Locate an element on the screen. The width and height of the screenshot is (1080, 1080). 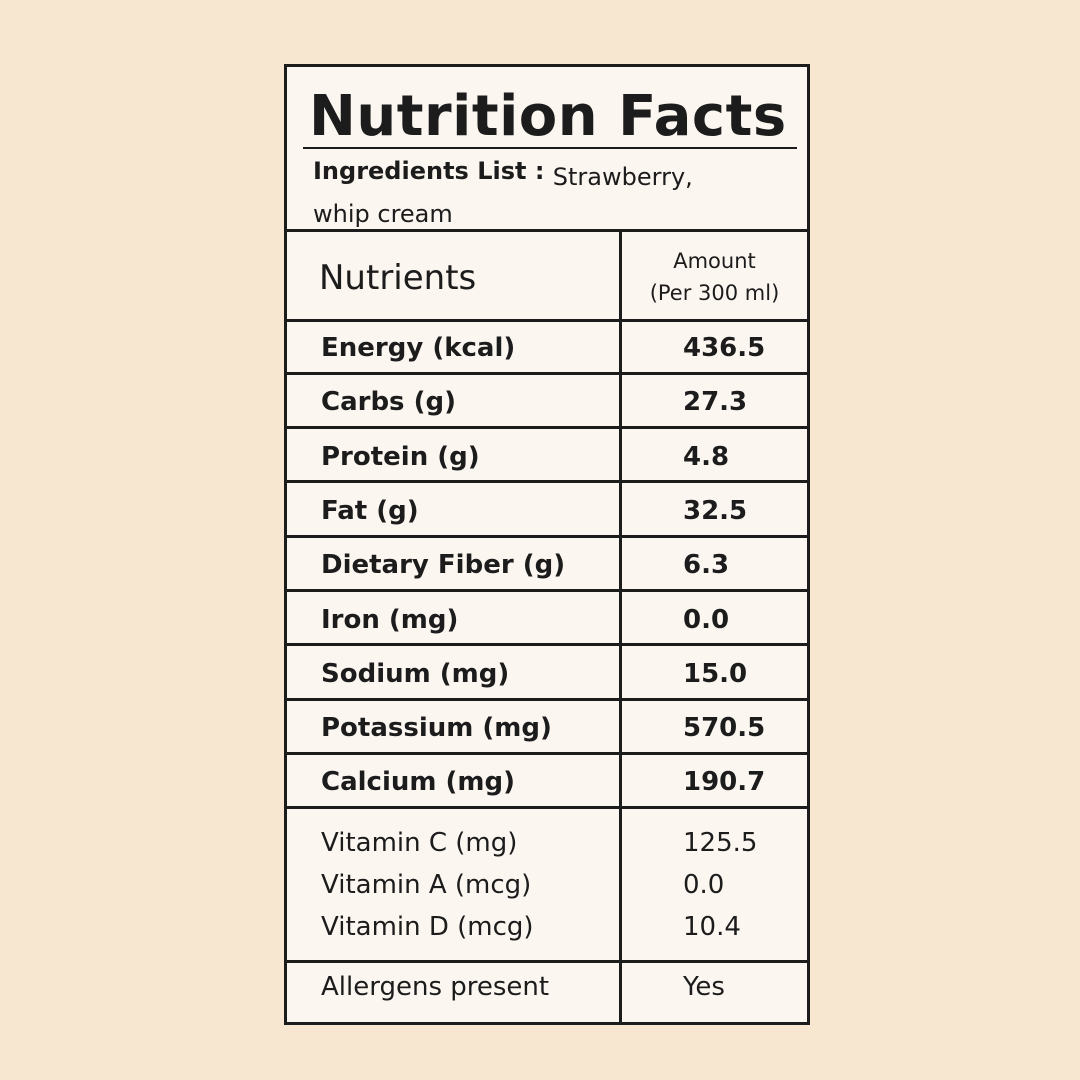
nutrient-name: Iron (mg) is located at coordinates (390, 619).